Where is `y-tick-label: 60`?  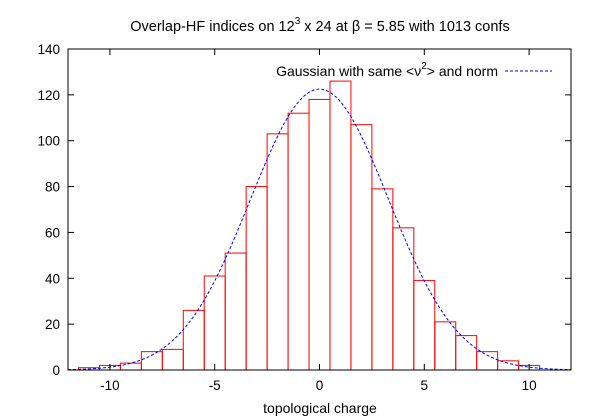
y-tick-label: 60 is located at coordinates (52, 232).